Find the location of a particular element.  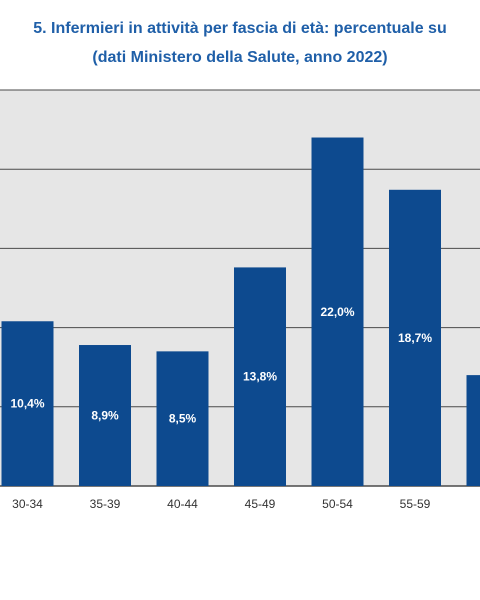

x-tick-label: 55-59 is located at coordinates (415, 504).